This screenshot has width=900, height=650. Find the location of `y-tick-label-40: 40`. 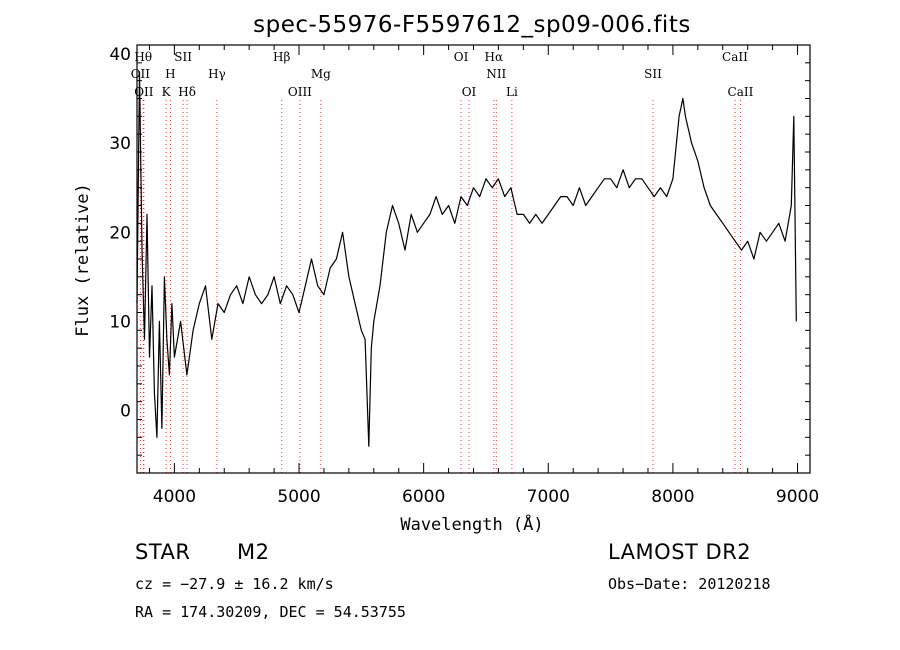

y-tick-label-40: 40 is located at coordinates (120, 55).